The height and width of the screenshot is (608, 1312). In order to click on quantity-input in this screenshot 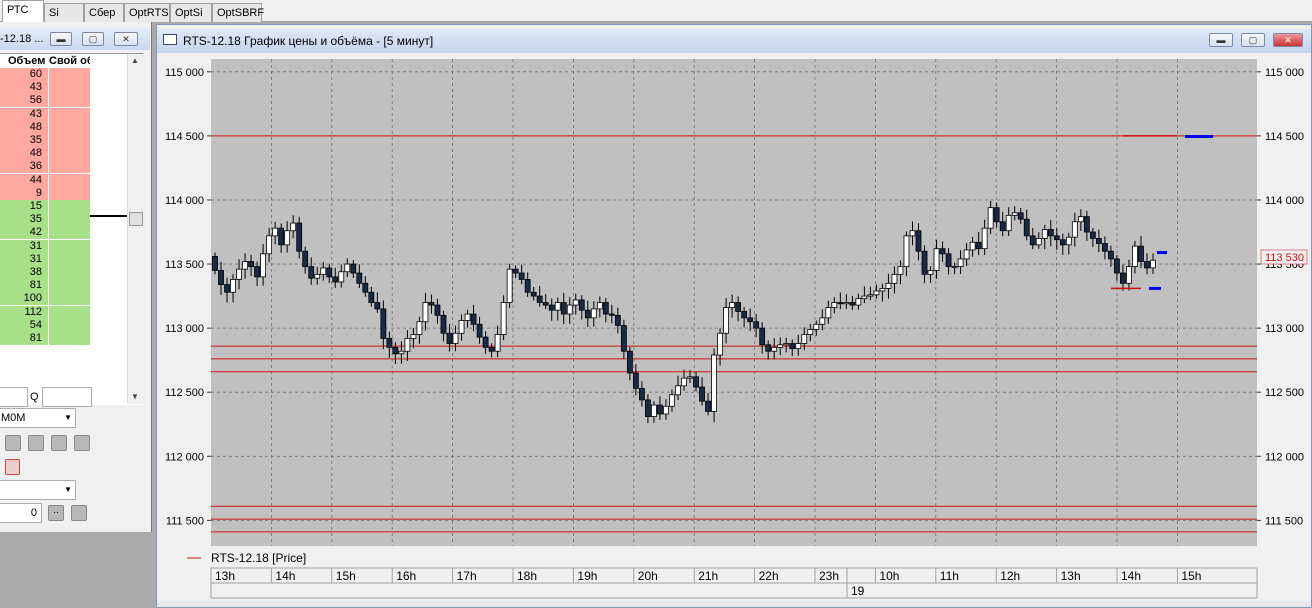, I will do `click(67, 397)`.